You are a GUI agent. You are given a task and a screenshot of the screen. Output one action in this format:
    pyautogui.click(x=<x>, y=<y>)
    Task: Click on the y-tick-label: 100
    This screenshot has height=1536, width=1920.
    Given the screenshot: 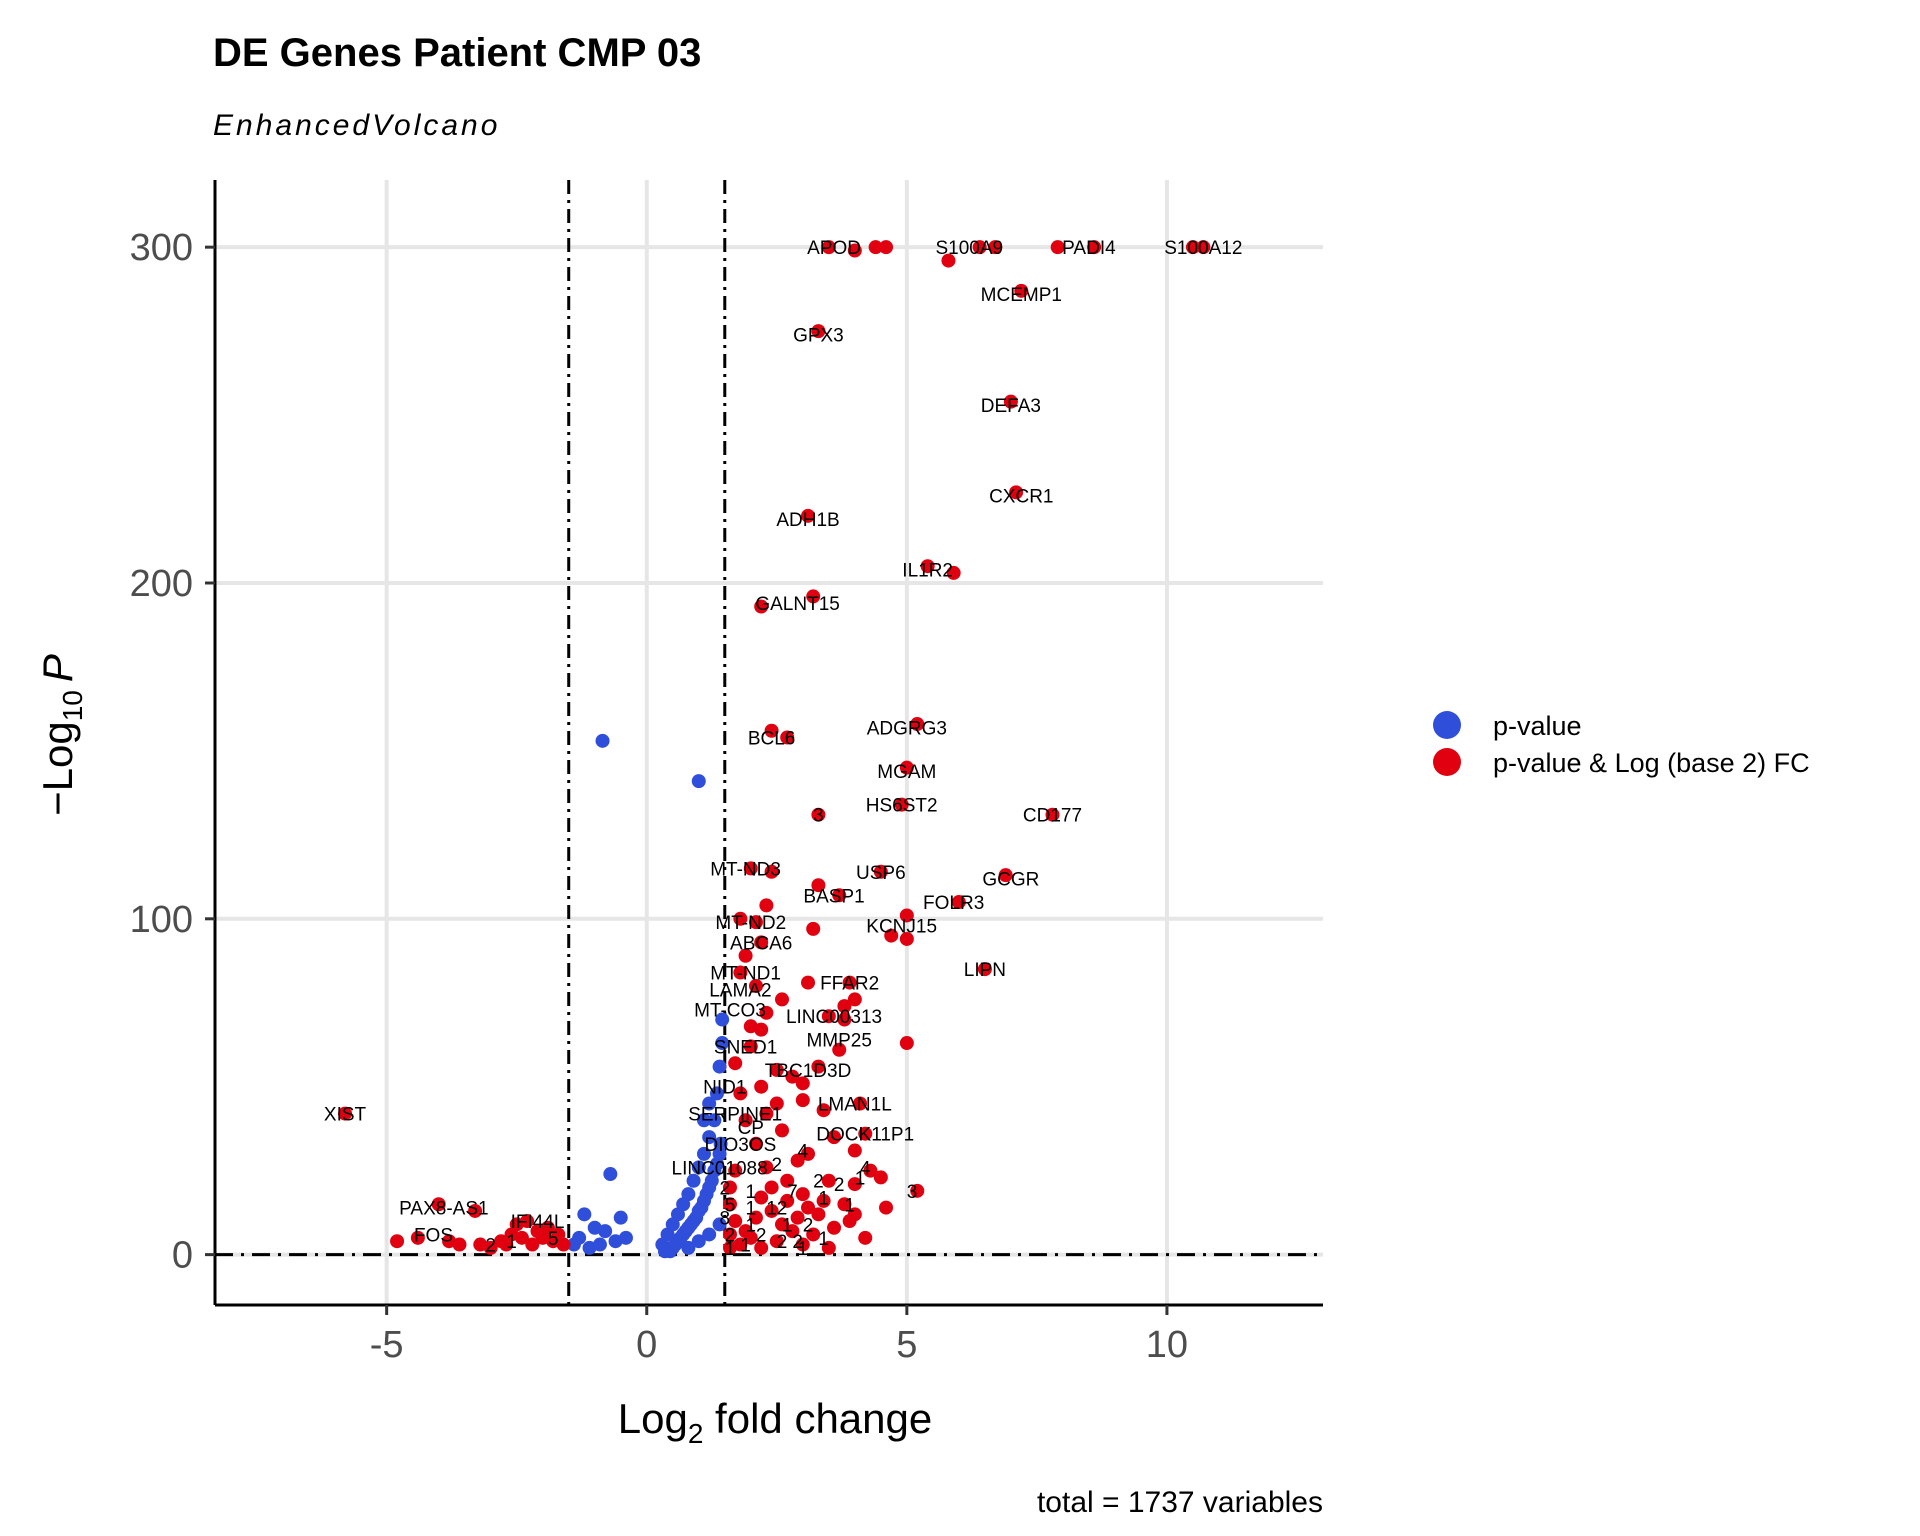 What is the action you would take?
    pyautogui.click(x=161, y=920)
    